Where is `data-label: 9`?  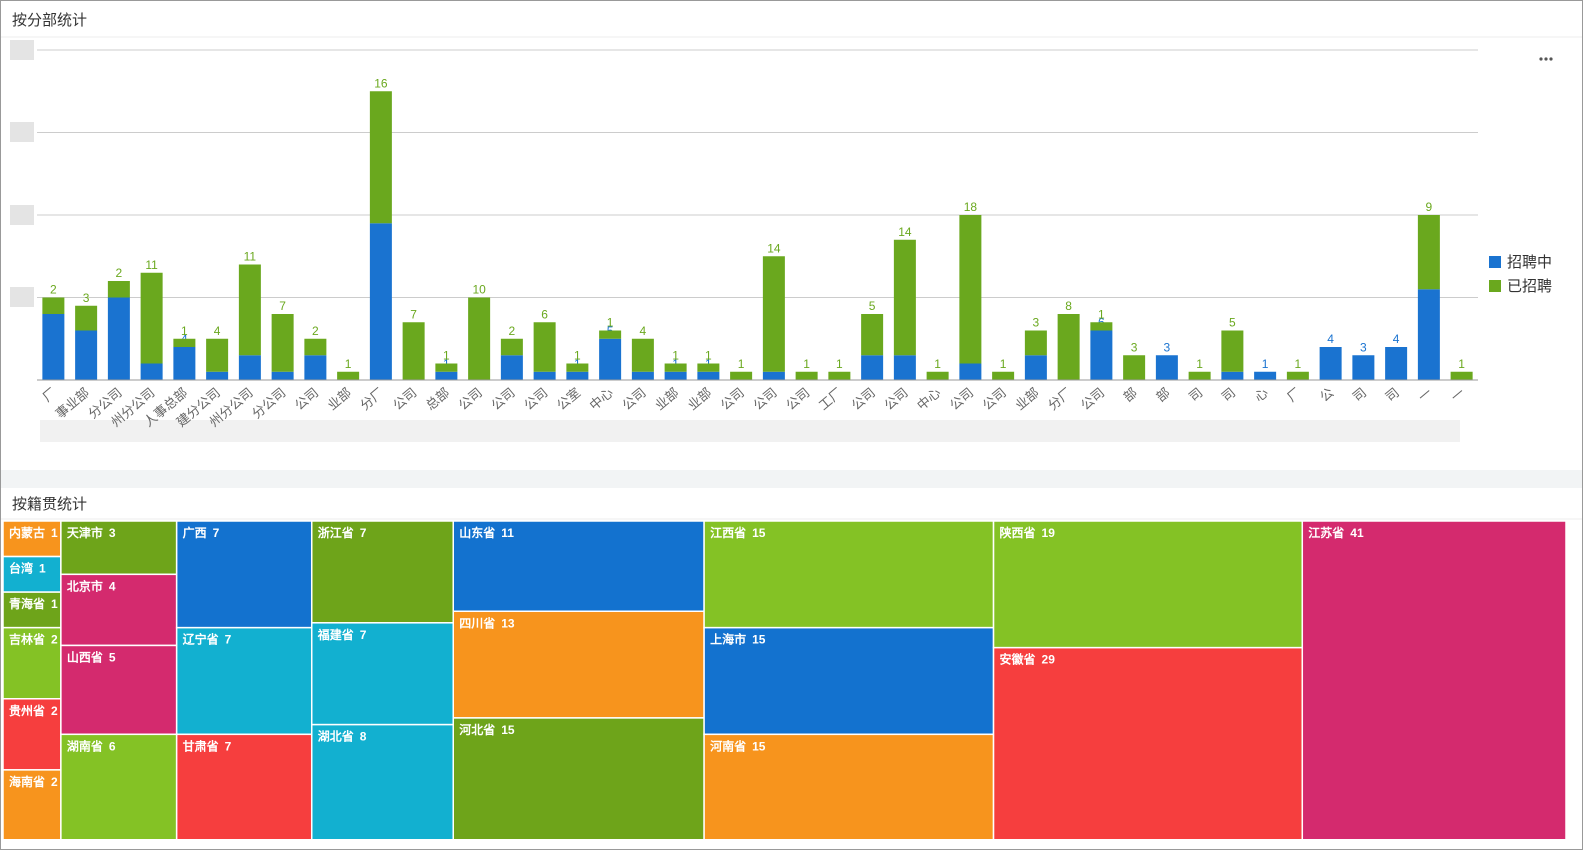
data-label: 9 is located at coordinates (1429, 207).